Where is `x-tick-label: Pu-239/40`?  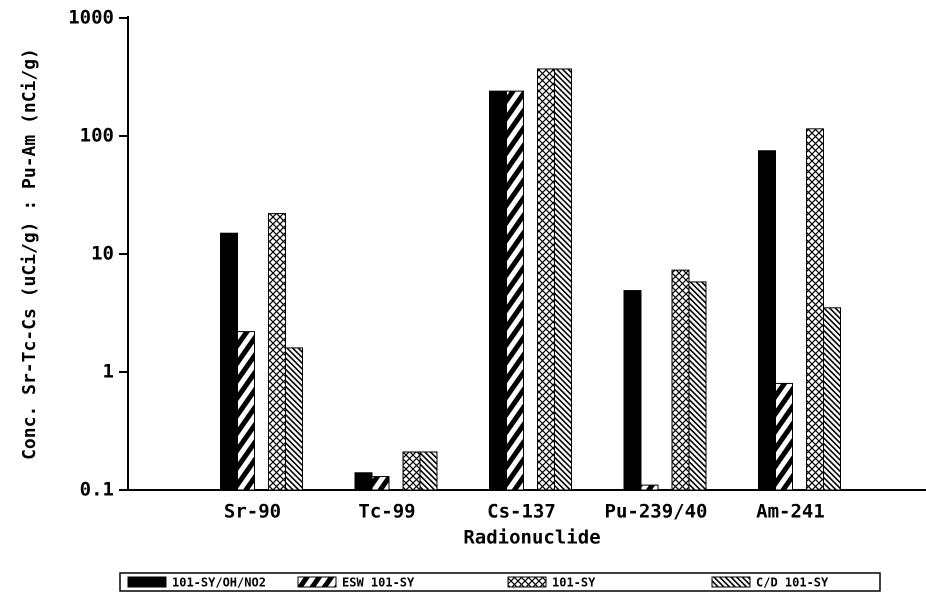 x-tick-label: Pu-239/40 is located at coordinates (656, 512).